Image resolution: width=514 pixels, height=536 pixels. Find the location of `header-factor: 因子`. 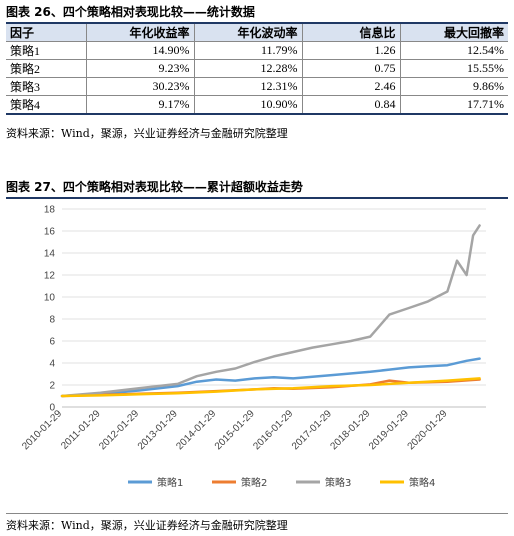

header-factor: 因子 is located at coordinates (46, 33).